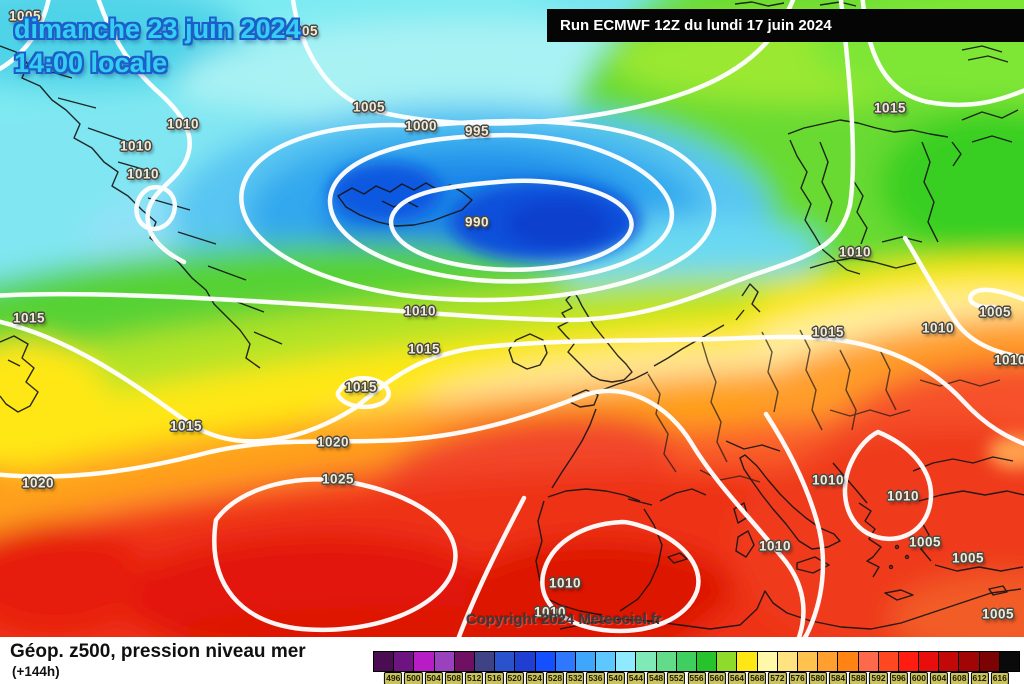  Describe the element at coordinates (474, 678) in the screenshot. I see `colorbar-tick: 512` at that location.